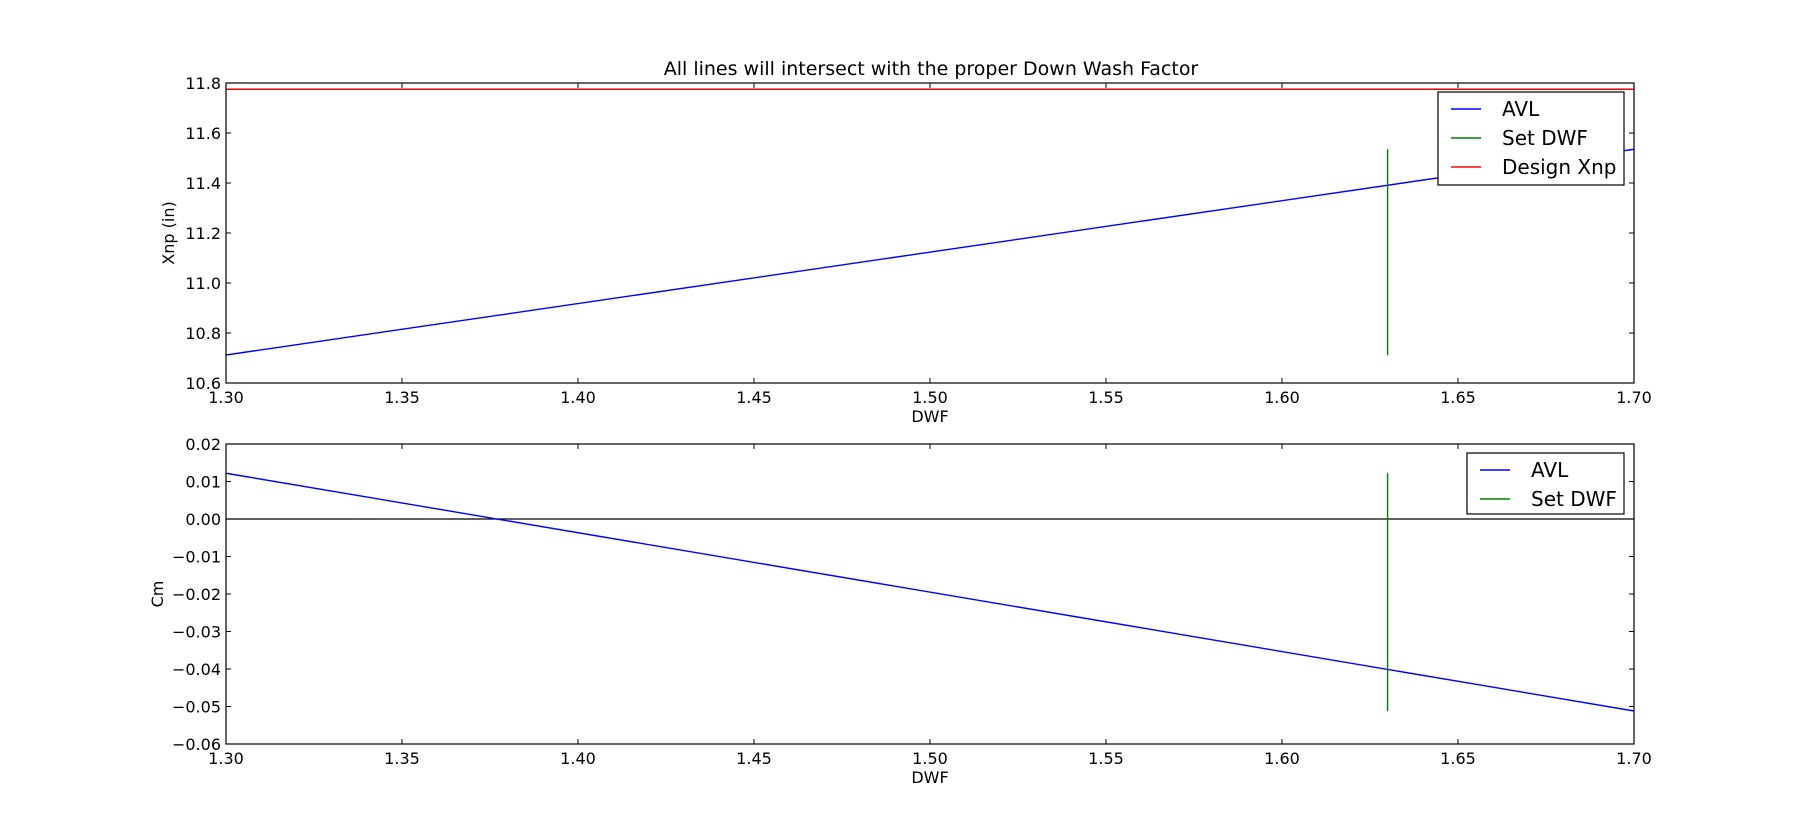  I want to click on y-tick-label: 11.6, so click(203, 133).